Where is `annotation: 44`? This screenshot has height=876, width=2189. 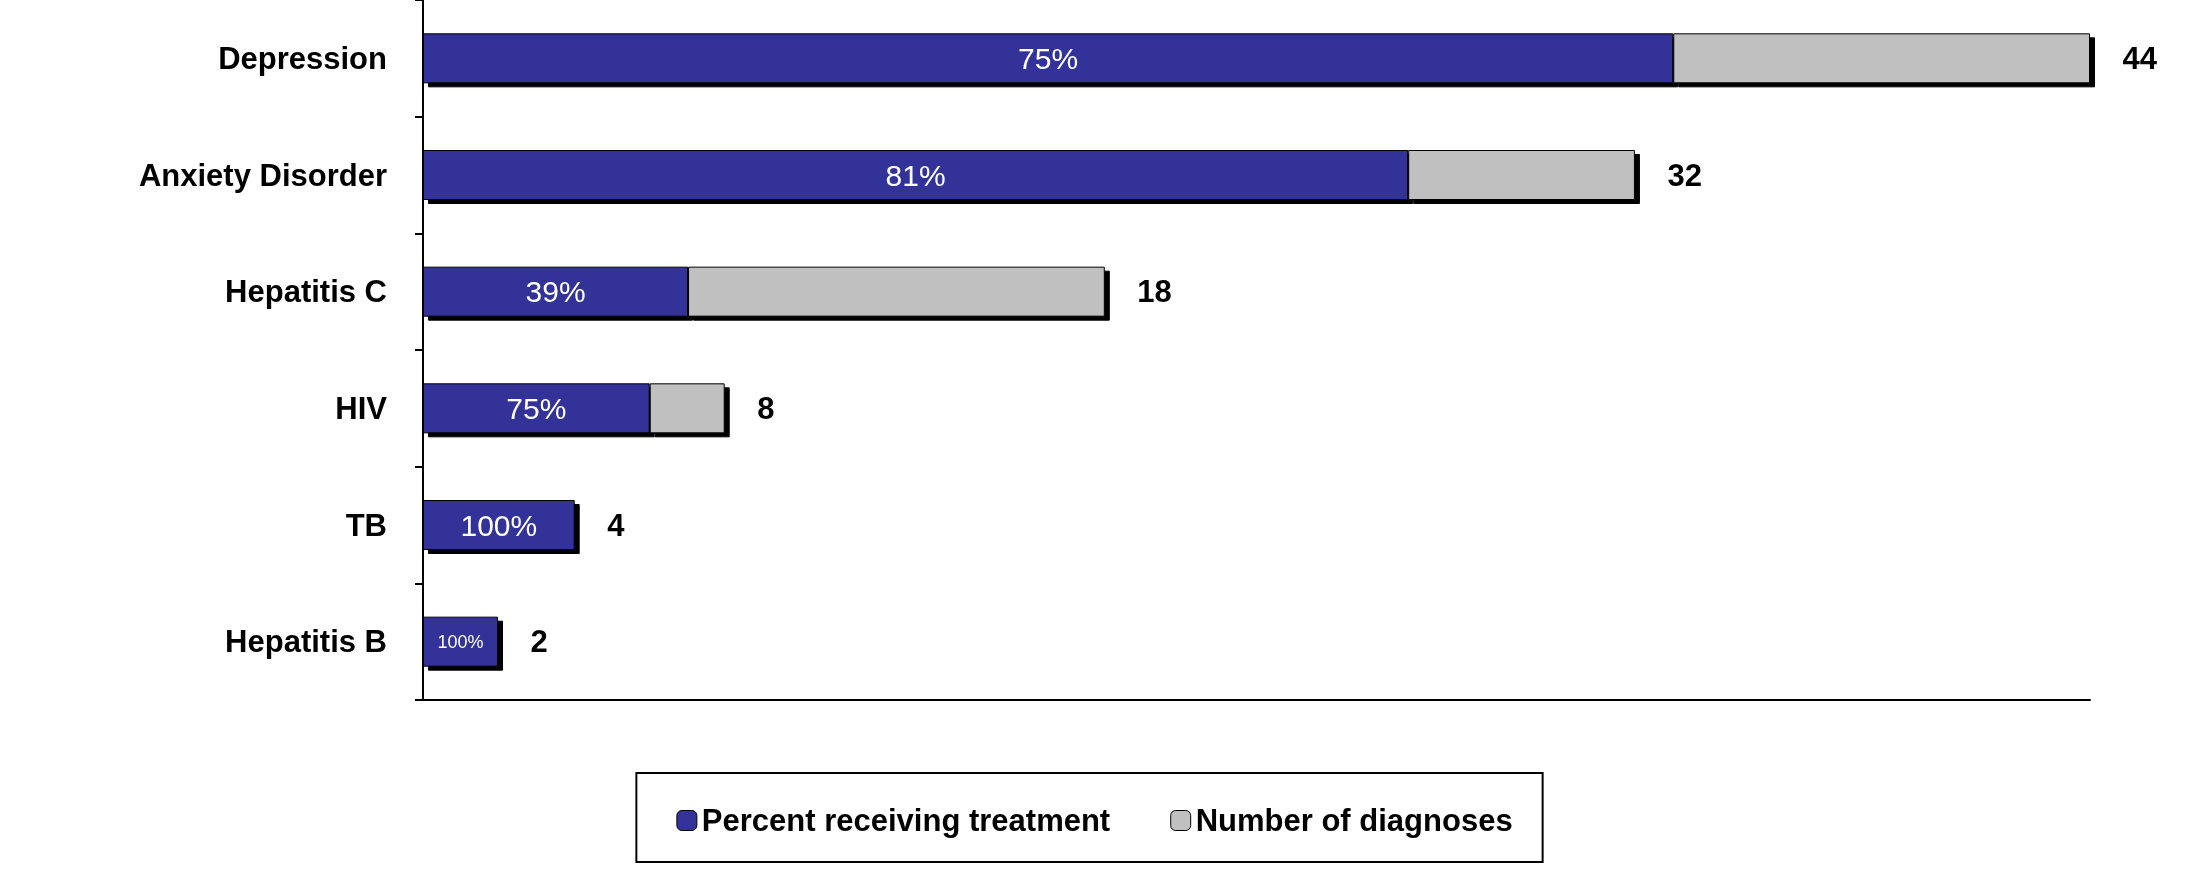 annotation: 44 is located at coordinates (2140, 58).